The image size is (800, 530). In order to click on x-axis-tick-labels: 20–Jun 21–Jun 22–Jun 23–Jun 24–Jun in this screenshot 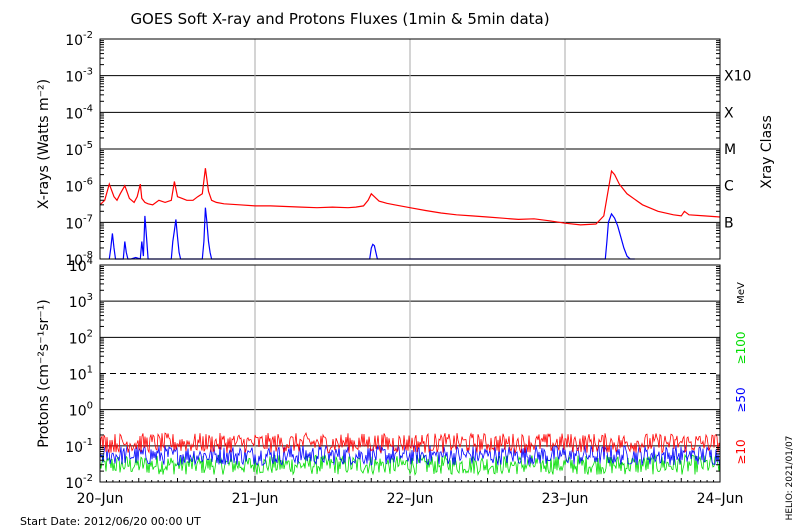, I will do `click(410, 491)`.